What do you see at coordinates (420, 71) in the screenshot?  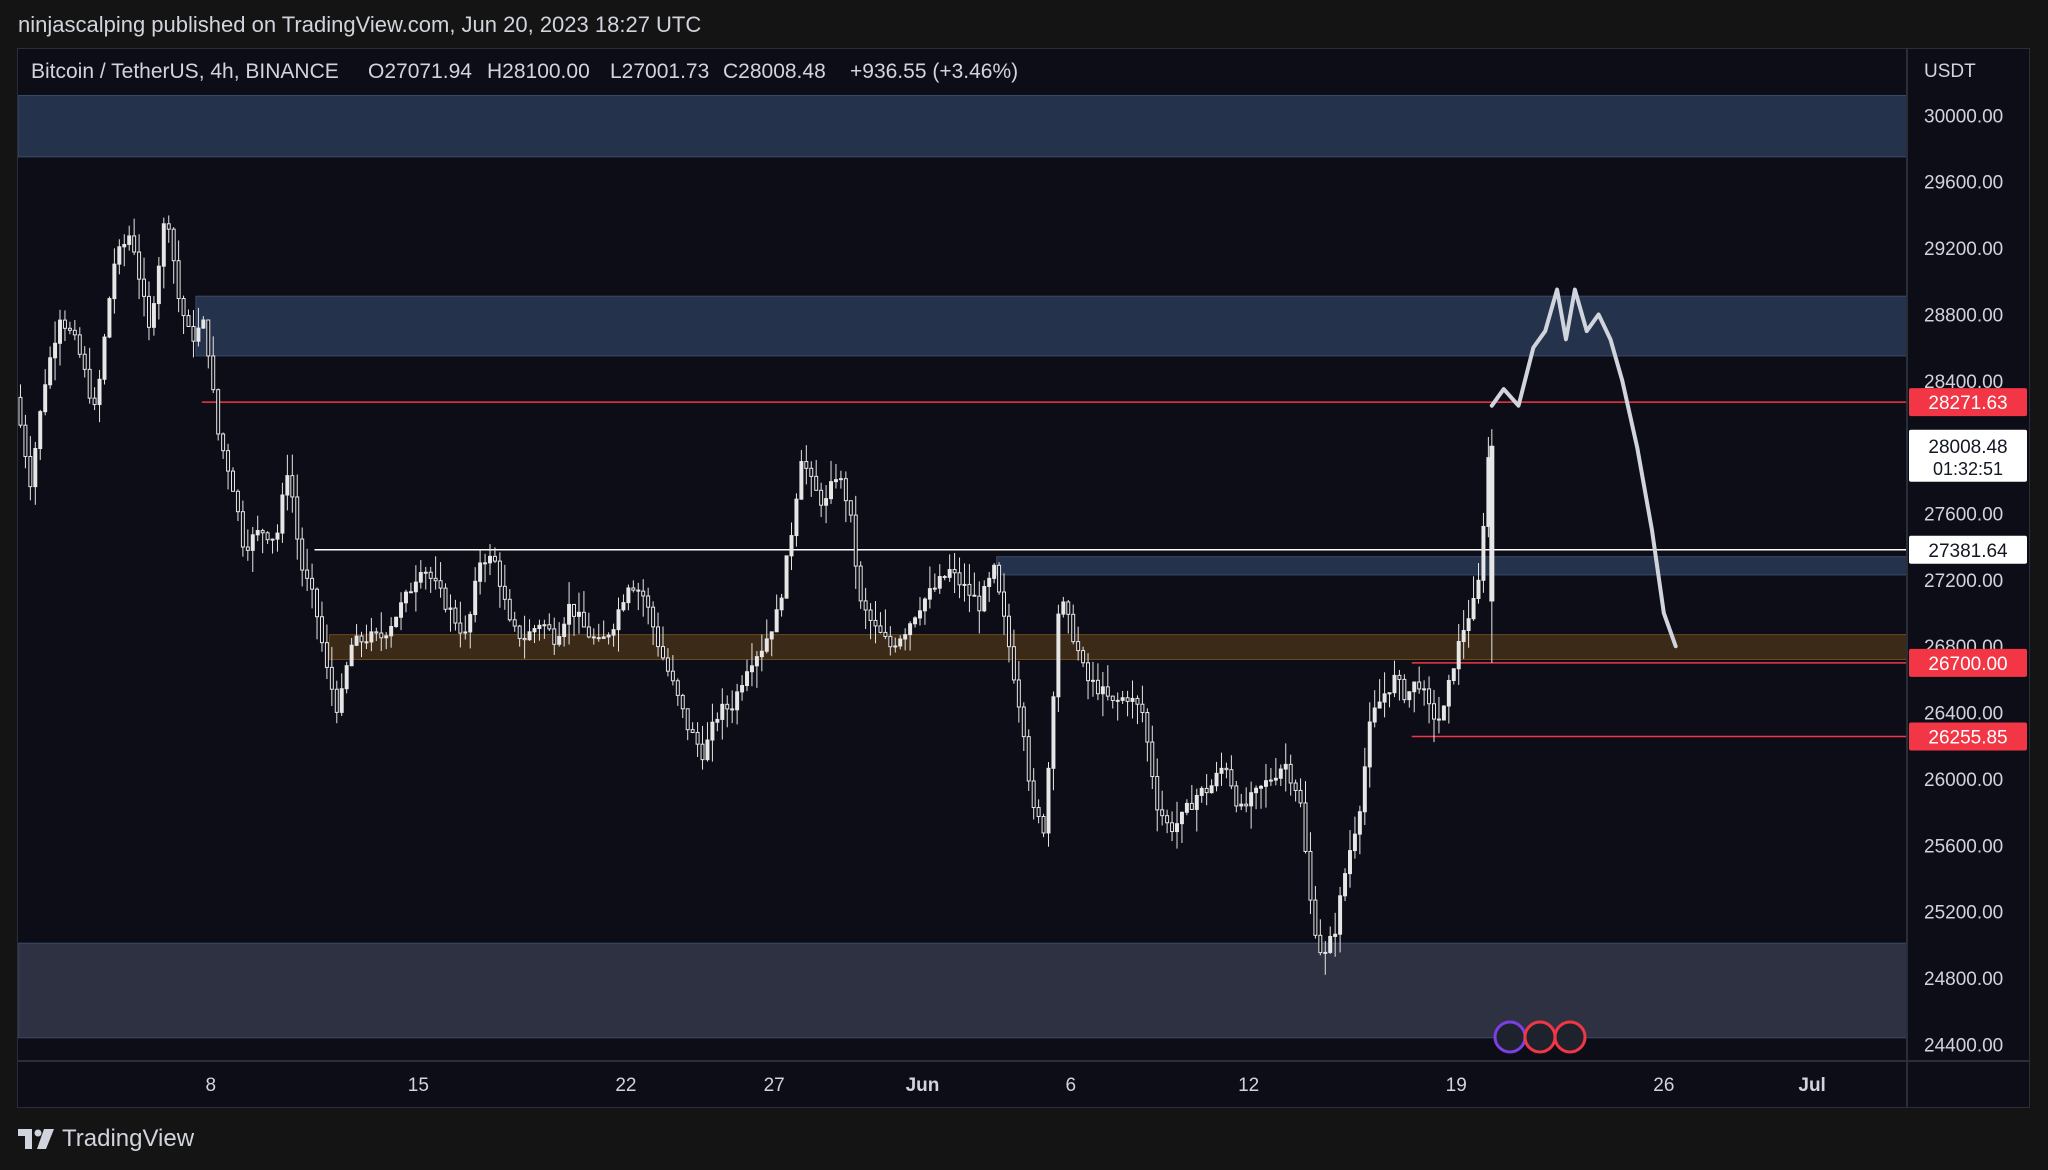 I see `ohlc-open: O27071.94` at bounding box center [420, 71].